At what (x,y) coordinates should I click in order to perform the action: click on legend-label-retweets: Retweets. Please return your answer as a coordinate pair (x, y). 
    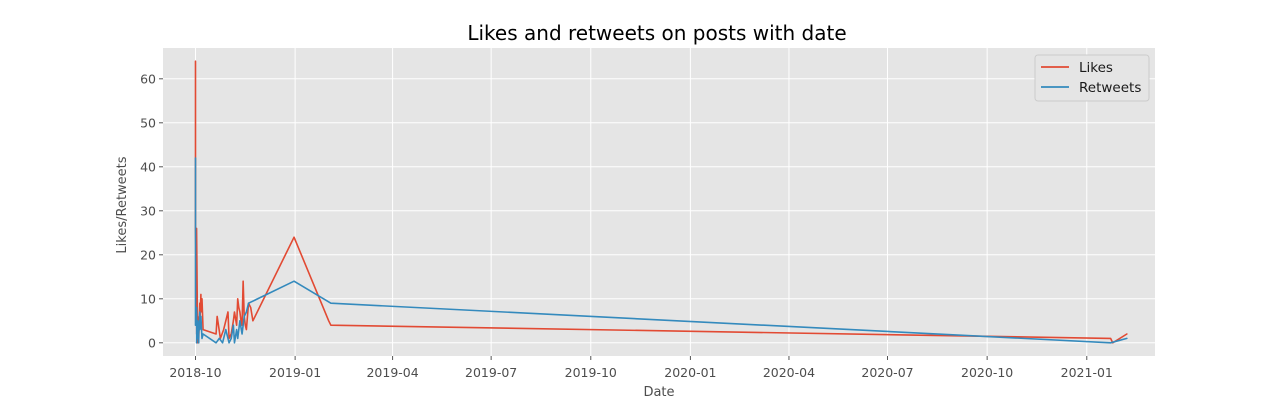
    Looking at the image, I should click on (1110, 88).